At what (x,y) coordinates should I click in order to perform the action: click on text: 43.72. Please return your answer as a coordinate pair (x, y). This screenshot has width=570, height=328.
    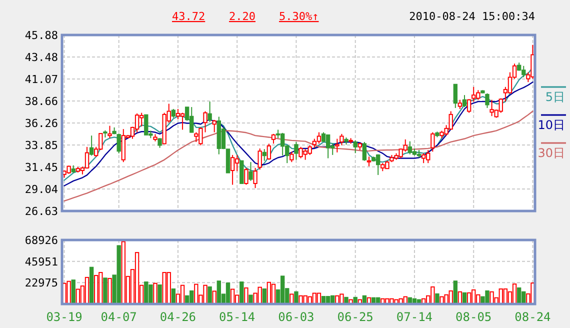
    Looking at the image, I should click on (189, 16).